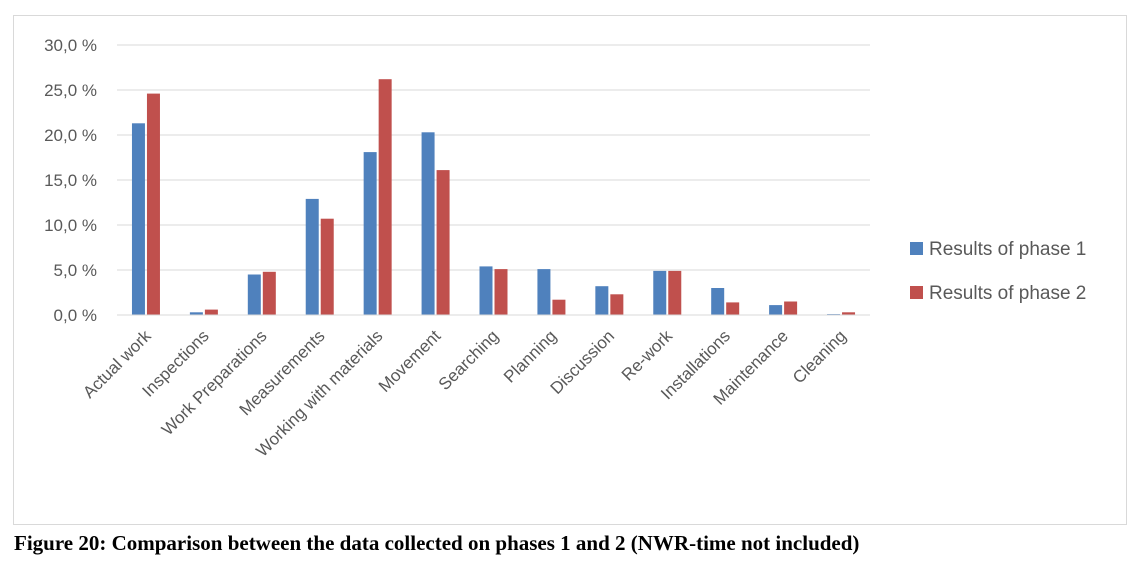 Image resolution: width=1136 pixels, height=563 pixels. What do you see at coordinates (214, 382) in the screenshot?
I see `x-tick-label: Work Preparations` at bounding box center [214, 382].